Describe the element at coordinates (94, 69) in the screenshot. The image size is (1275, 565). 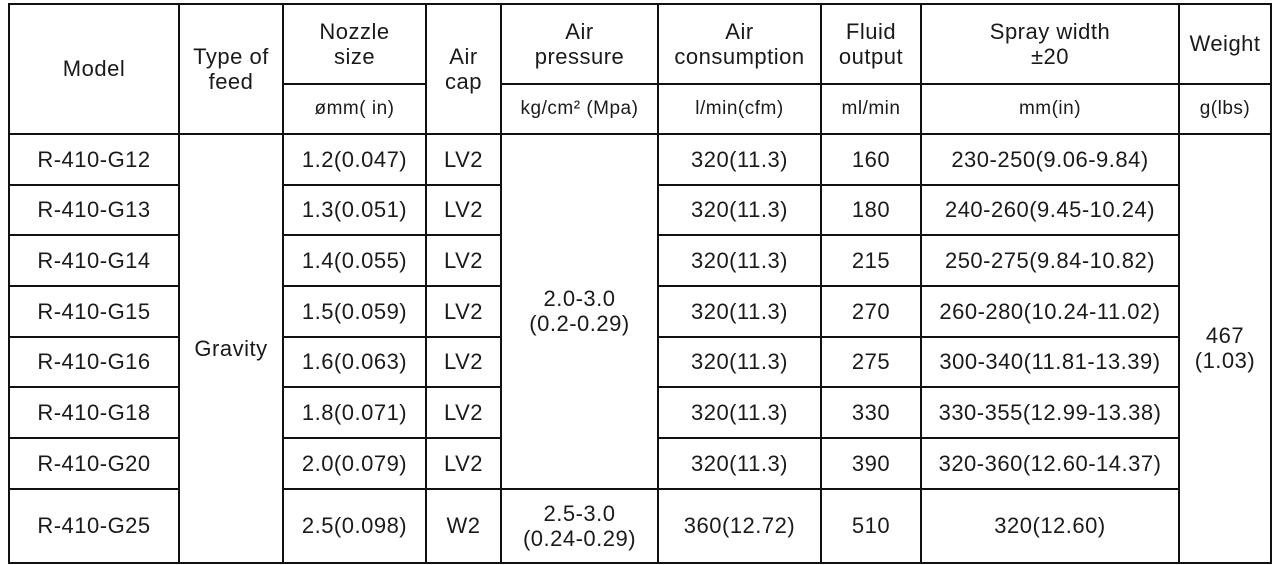
I see `column-title: Model` at that location.